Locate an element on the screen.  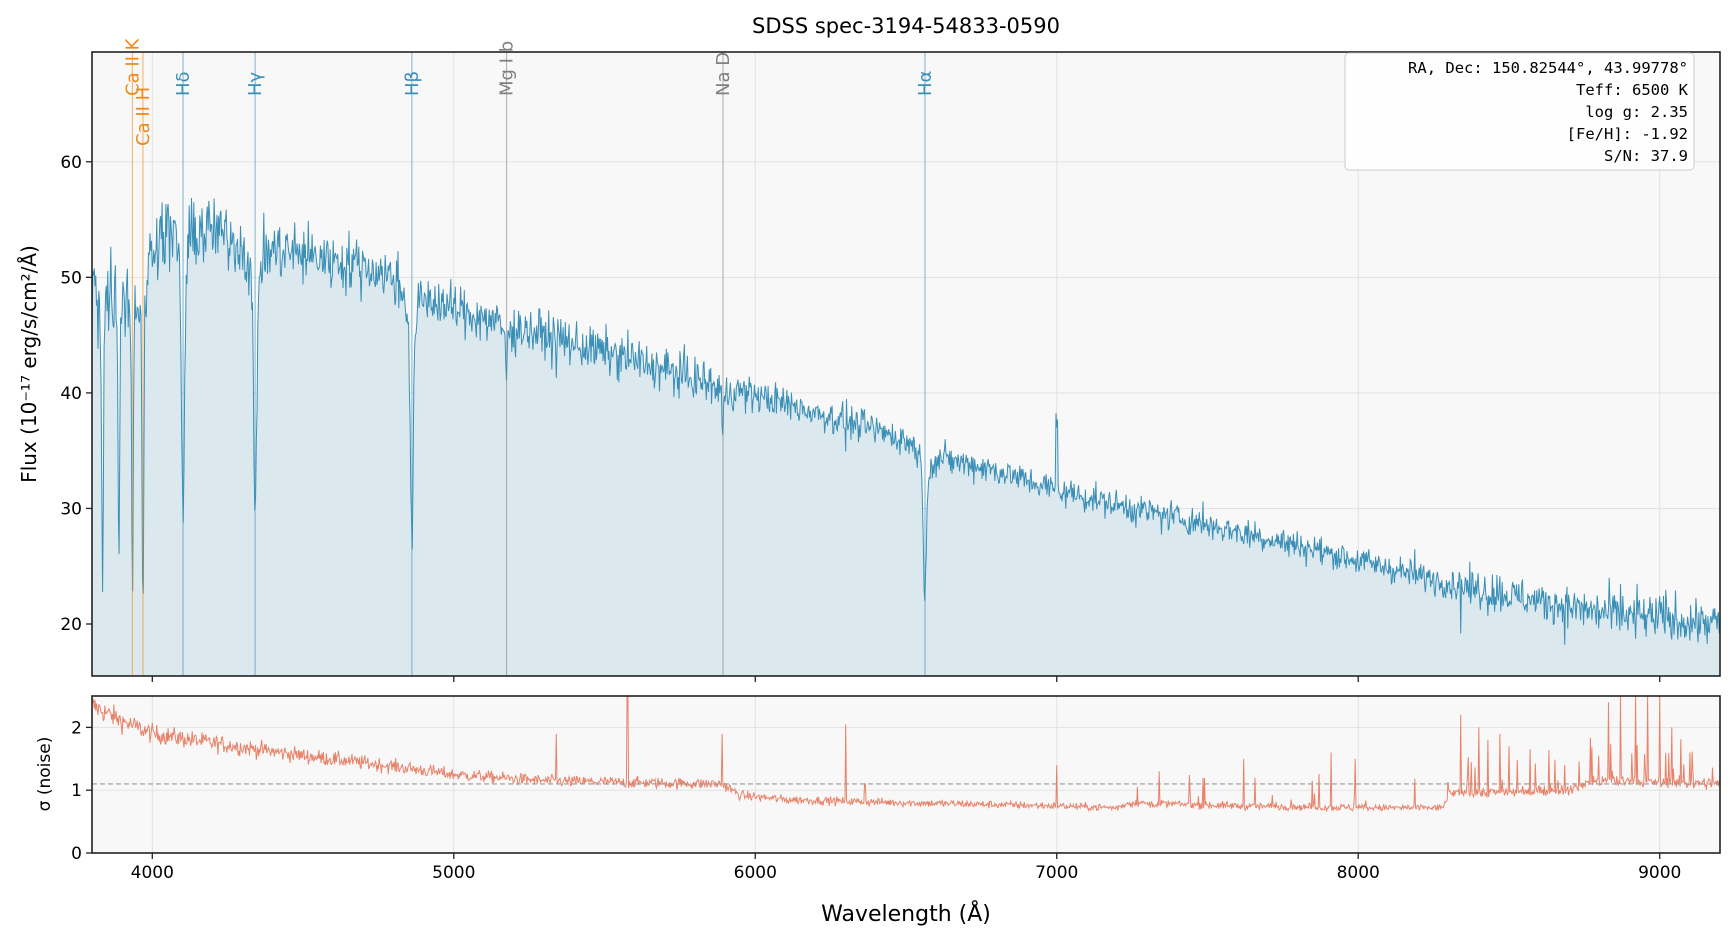
info-logg: log g: 2.35 is located at coordinates (1636, 112).